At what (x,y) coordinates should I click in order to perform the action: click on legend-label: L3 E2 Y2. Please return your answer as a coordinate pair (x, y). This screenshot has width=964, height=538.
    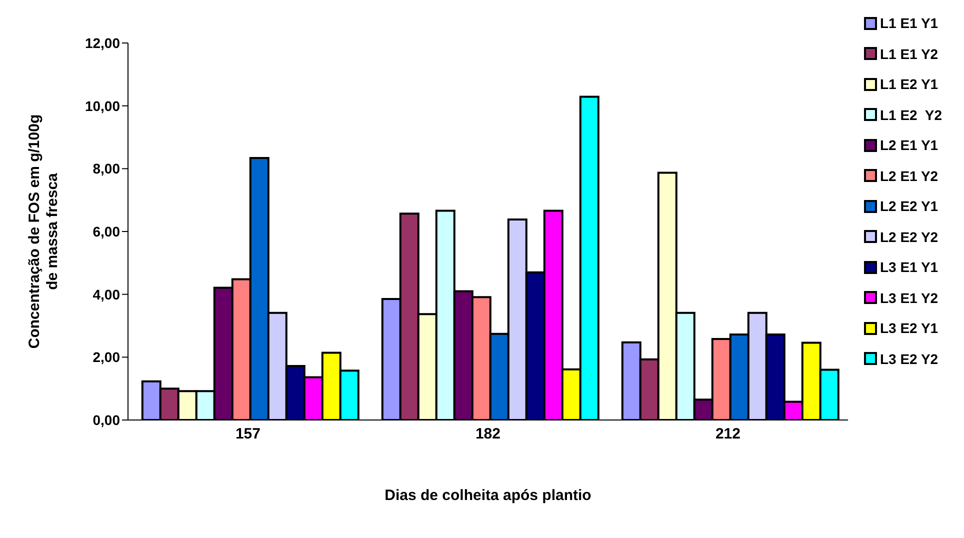
    Looking at the image, I should click on (909, 358).